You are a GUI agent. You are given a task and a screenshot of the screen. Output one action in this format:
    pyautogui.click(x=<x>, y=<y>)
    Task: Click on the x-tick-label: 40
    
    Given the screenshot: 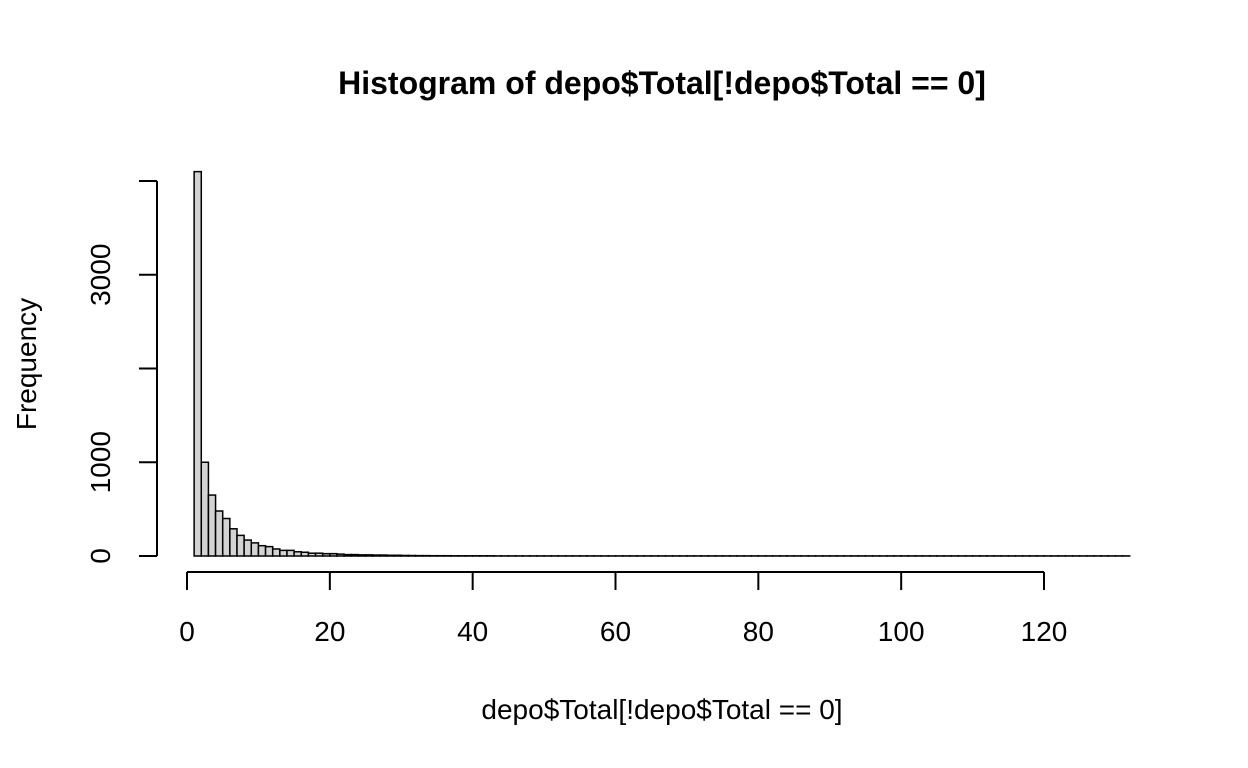 What is the action you would take?
    pyautogui.click(x=472, y=631)
    